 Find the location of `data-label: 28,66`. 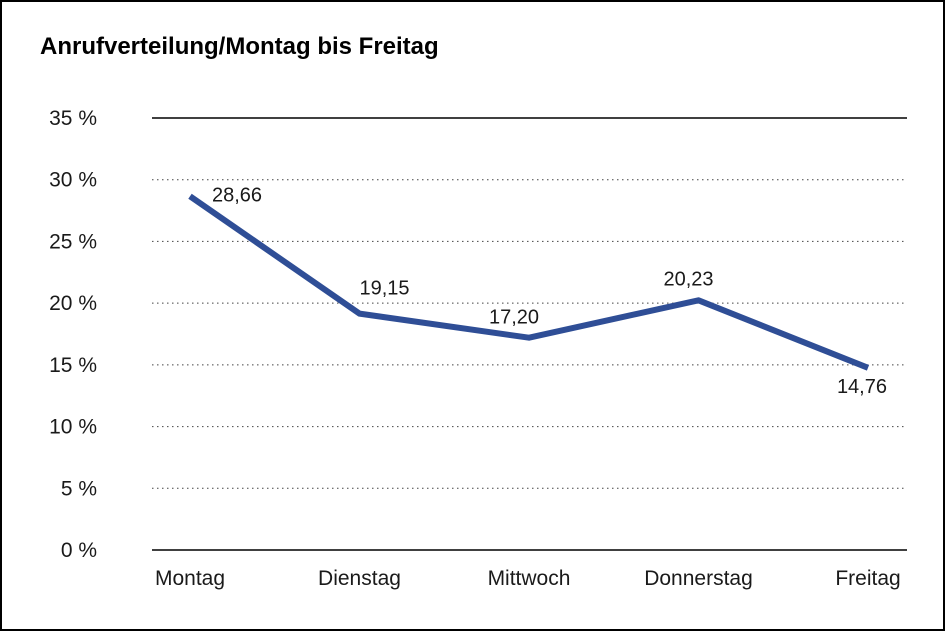

data-label: 28,66 is located at coordinates (237, 195).